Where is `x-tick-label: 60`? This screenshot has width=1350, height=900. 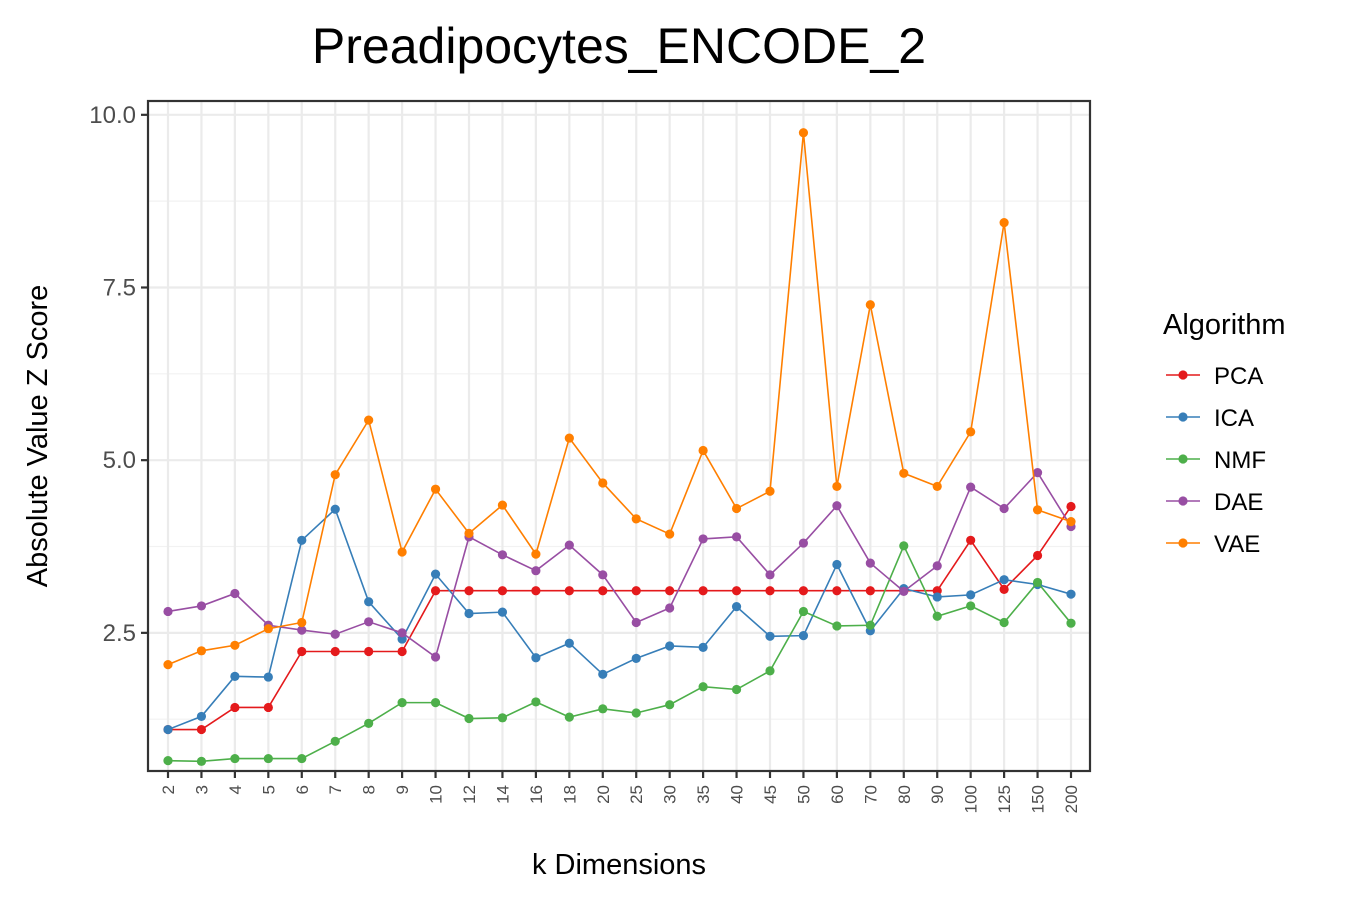 x-tick-label: 60 is located at coordinates (837, 794).